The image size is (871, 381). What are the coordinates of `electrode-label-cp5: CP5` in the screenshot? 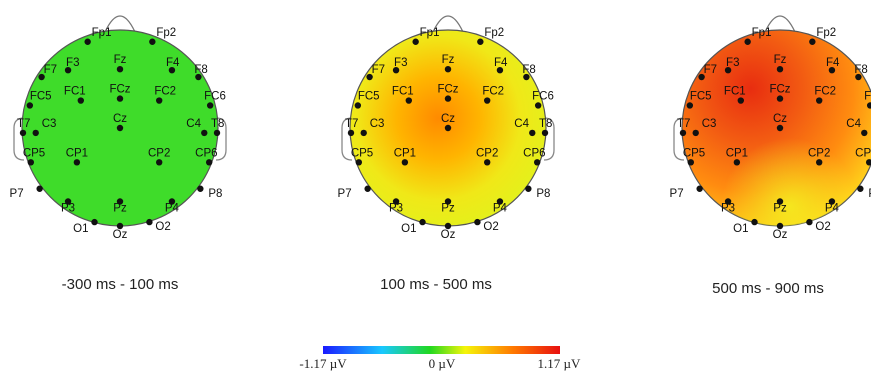 It's located at (362, 153).